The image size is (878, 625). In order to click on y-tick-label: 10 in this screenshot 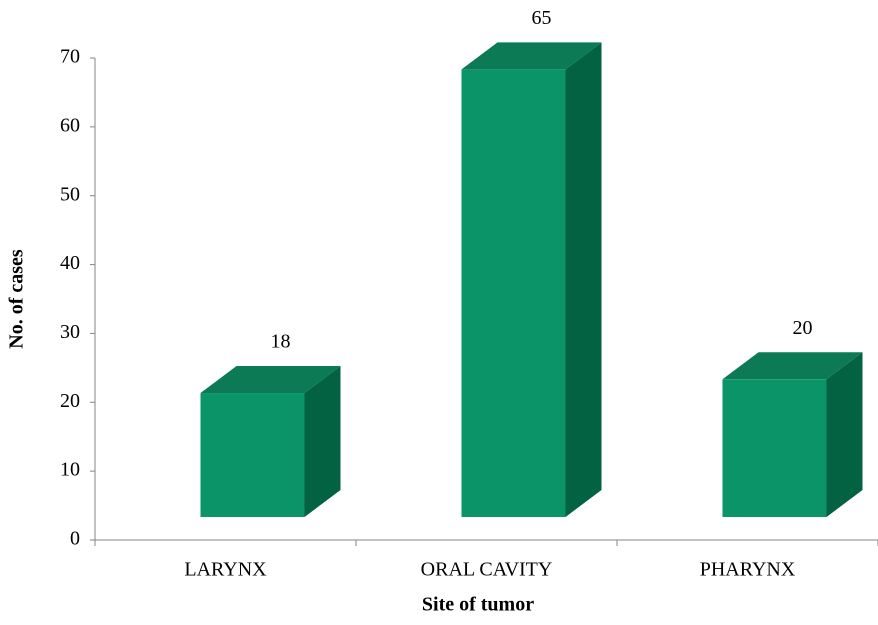, I will do `click(70, 470)`.